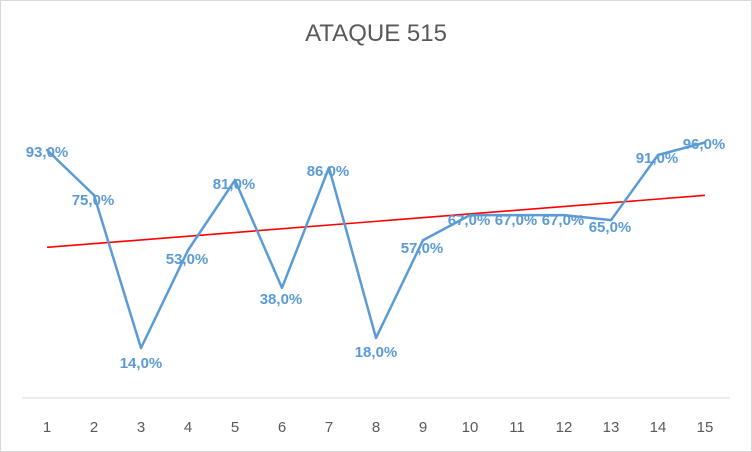  I want to click on data-label: 53,0%, so click(187, 259).